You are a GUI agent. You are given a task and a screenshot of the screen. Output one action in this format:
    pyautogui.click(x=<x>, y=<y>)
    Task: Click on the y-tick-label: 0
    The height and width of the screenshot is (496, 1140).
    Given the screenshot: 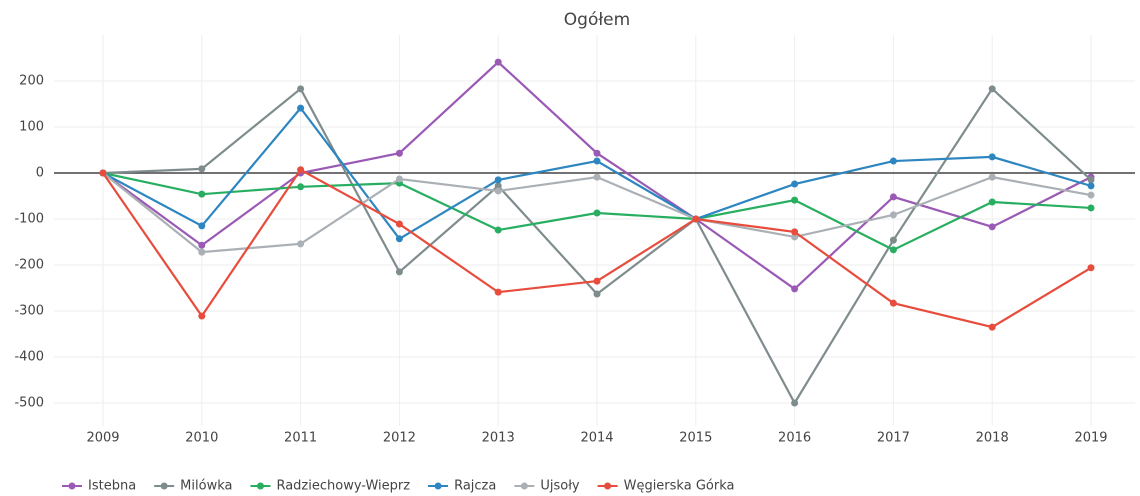 What is the action you would take?
    pyautogui.click(x=40, y=173)
    